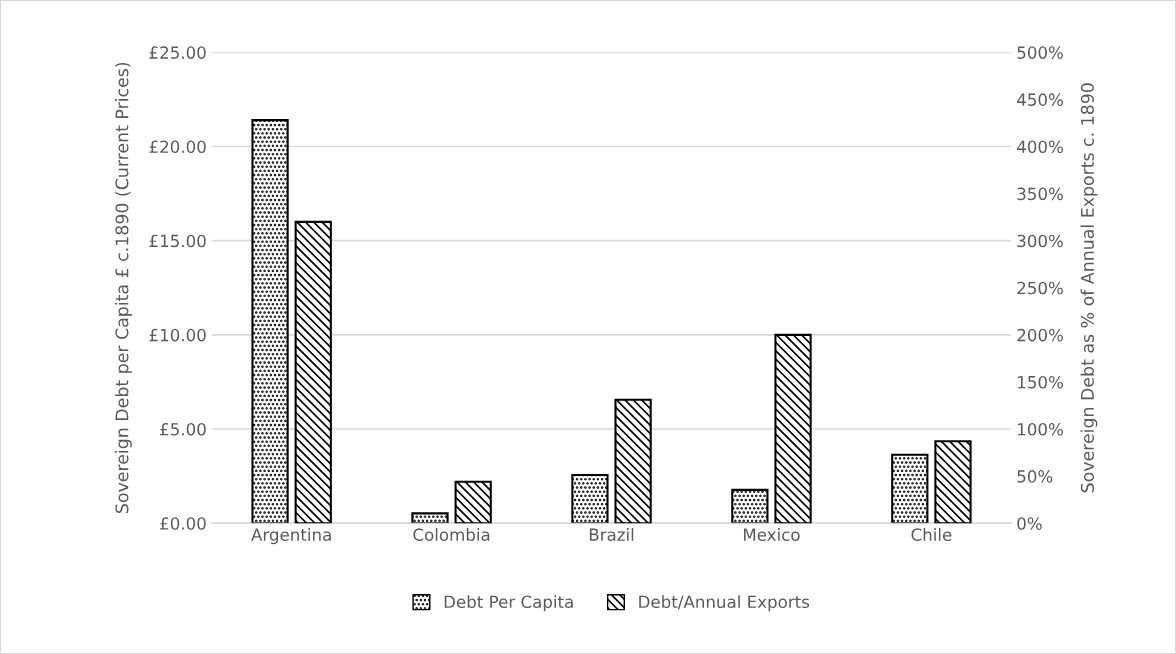 This screenshot has width=1176, height=654. What do you see at coordinates (1040, 241) in the screenshot?
I see `y2-tick-label: 300%` at bounding box center [1040, 241].